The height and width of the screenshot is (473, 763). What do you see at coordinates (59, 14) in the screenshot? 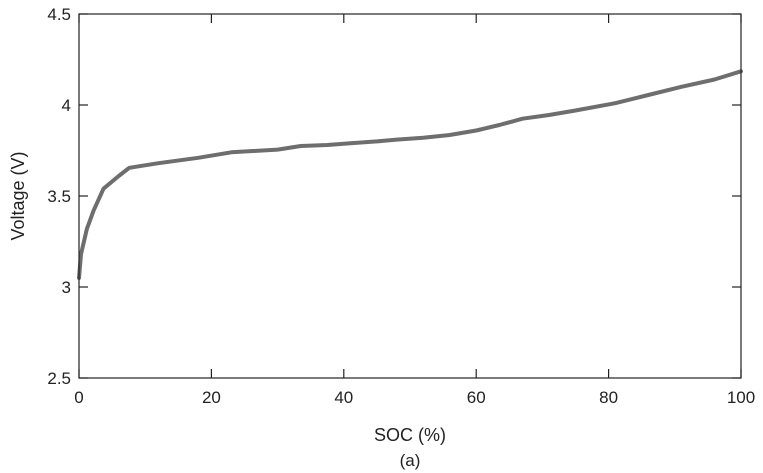
I see `y-tick-label: 4.5` at bounding box center [59, 14].